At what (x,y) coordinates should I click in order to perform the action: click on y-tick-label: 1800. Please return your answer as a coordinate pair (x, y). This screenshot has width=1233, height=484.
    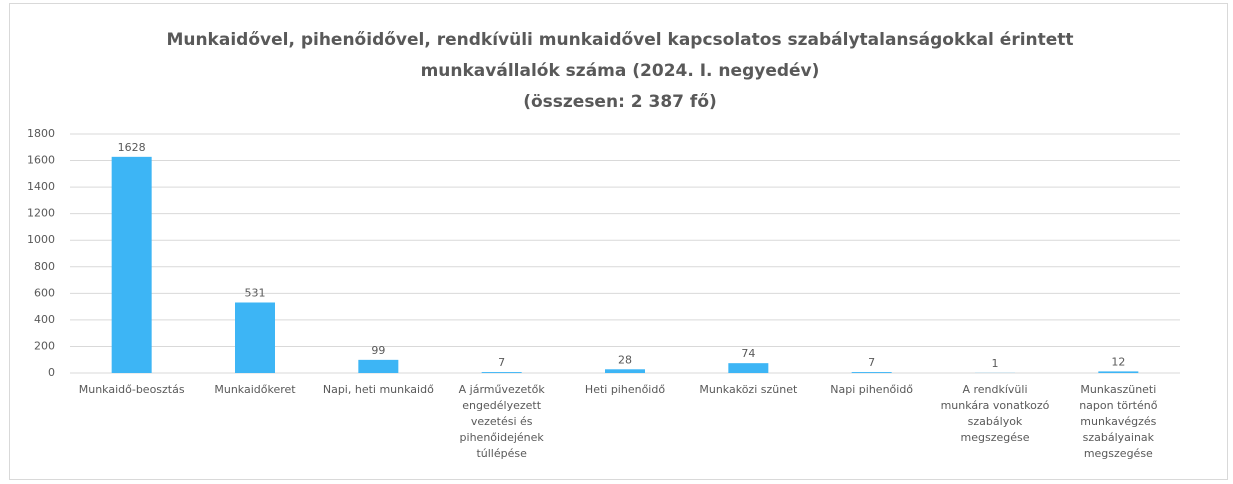
    Looking at the image, I should click on (41, 133).